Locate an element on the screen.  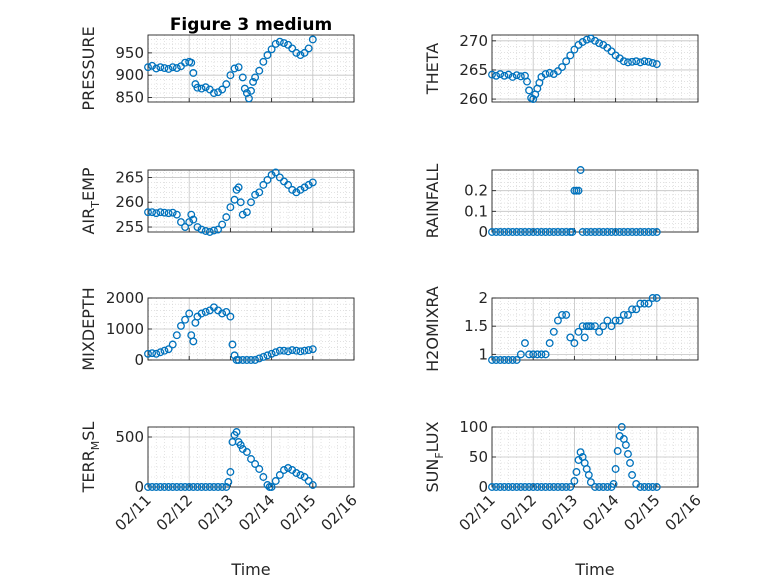
y-tick-label: 850 is located at coordinates (129, 98).